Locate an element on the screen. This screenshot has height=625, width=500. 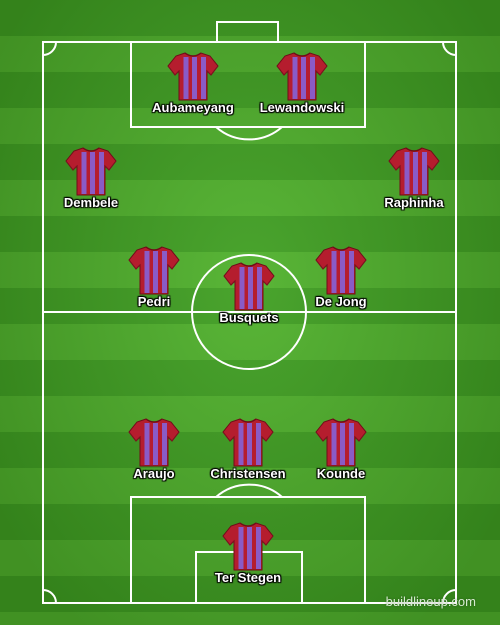
player-name: Pedri is located at coordinates (154, 301).